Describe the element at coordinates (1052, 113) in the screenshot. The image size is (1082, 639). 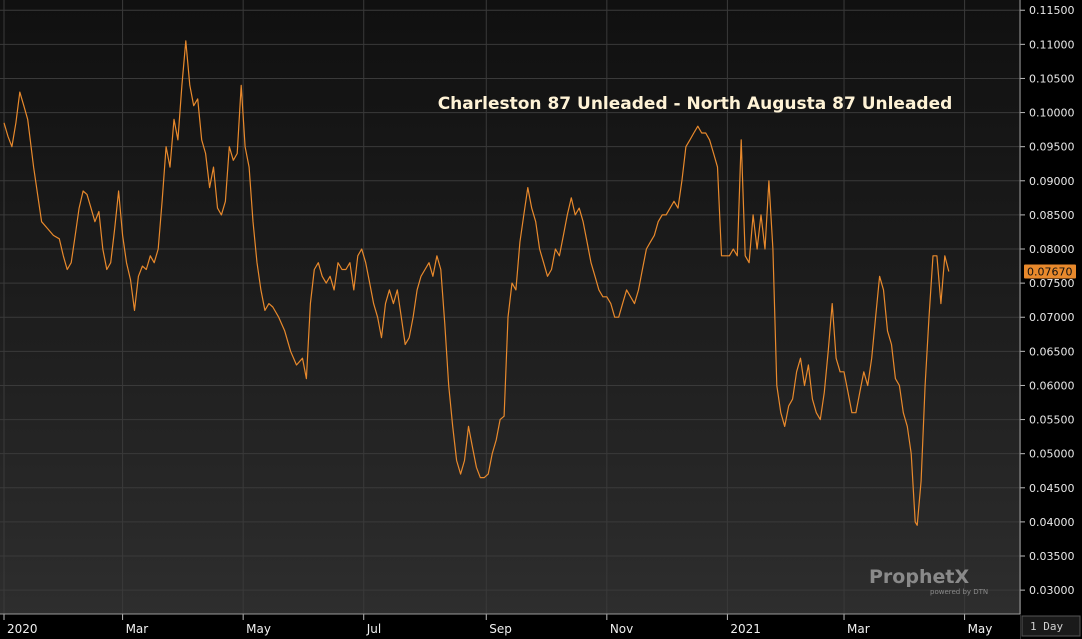
I see `y-tick-label: 0.10000` at that location.